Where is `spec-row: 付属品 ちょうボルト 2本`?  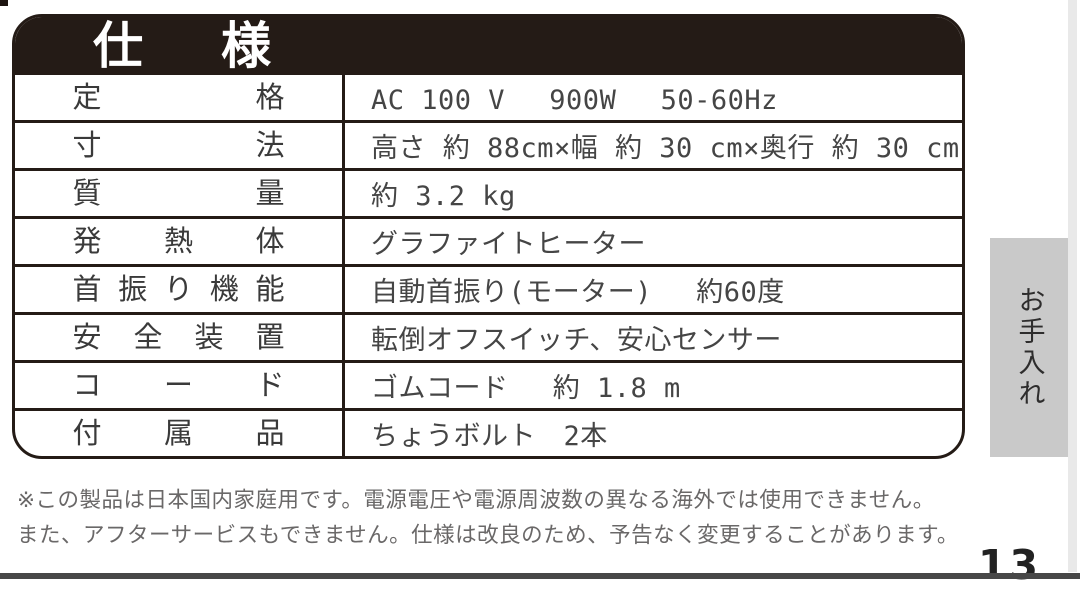 spec-row: 付属品 ちょうボルト 2本 is located at coordinates (488, 432).